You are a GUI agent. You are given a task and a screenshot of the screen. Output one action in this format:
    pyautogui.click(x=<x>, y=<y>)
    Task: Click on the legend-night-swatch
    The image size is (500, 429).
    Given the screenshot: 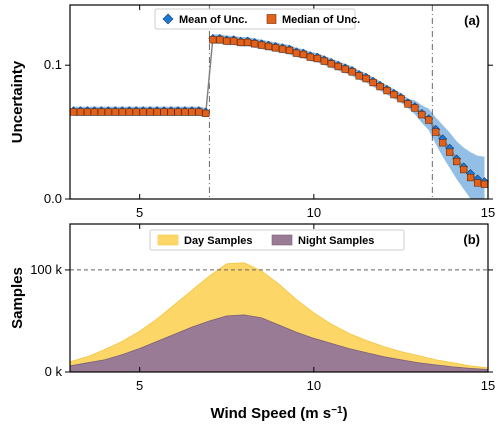 What is the action you would take?
    pyautogui.click(x=282, y=240)
    